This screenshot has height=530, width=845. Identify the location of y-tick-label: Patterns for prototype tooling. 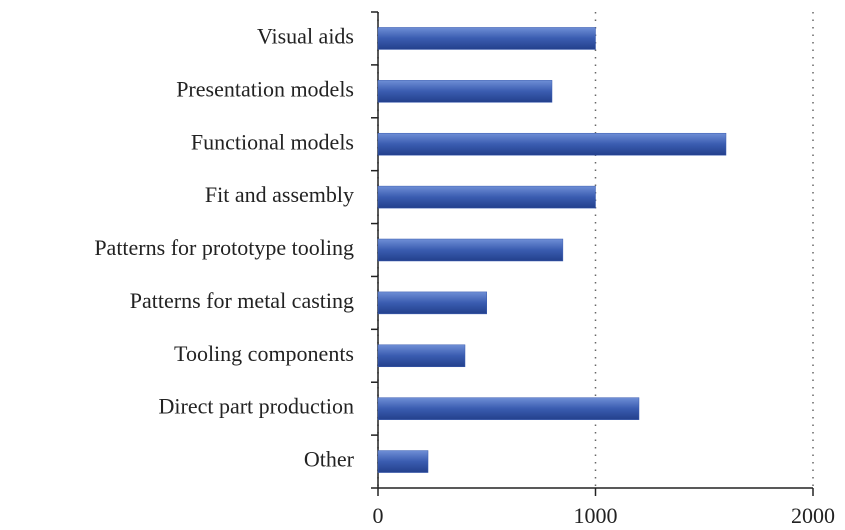
(224, 247).